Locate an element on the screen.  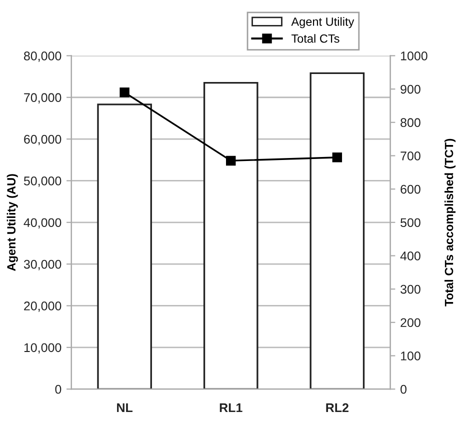
y-tick-label: 80,000 is located at coordinates (43, 57).